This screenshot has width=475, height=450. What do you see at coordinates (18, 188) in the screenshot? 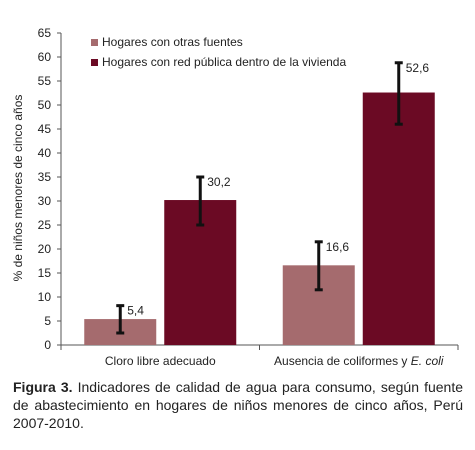
I see `y-axis-label: % de niños menores de cinco años` at bounding box center [18, 188].